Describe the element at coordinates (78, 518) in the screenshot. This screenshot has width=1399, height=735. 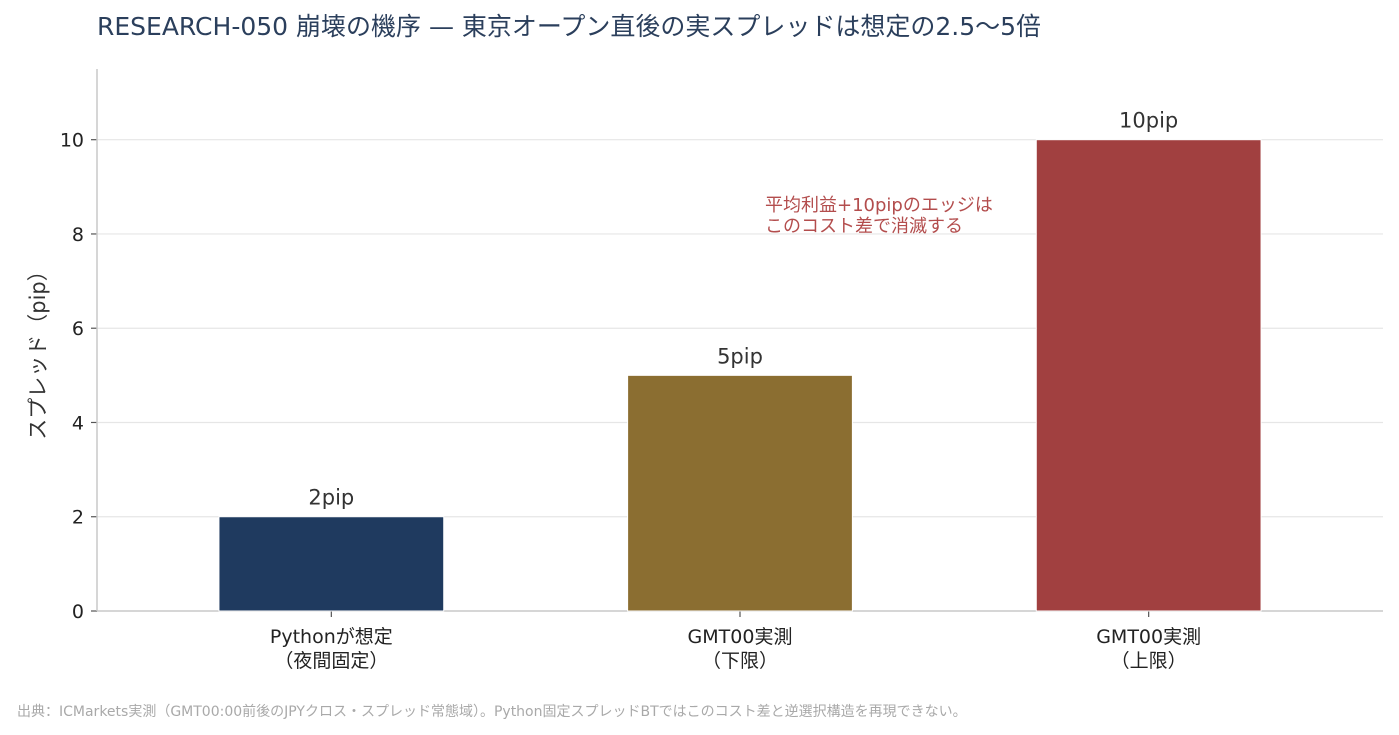
I see `y-tick-label: 2` at that location.